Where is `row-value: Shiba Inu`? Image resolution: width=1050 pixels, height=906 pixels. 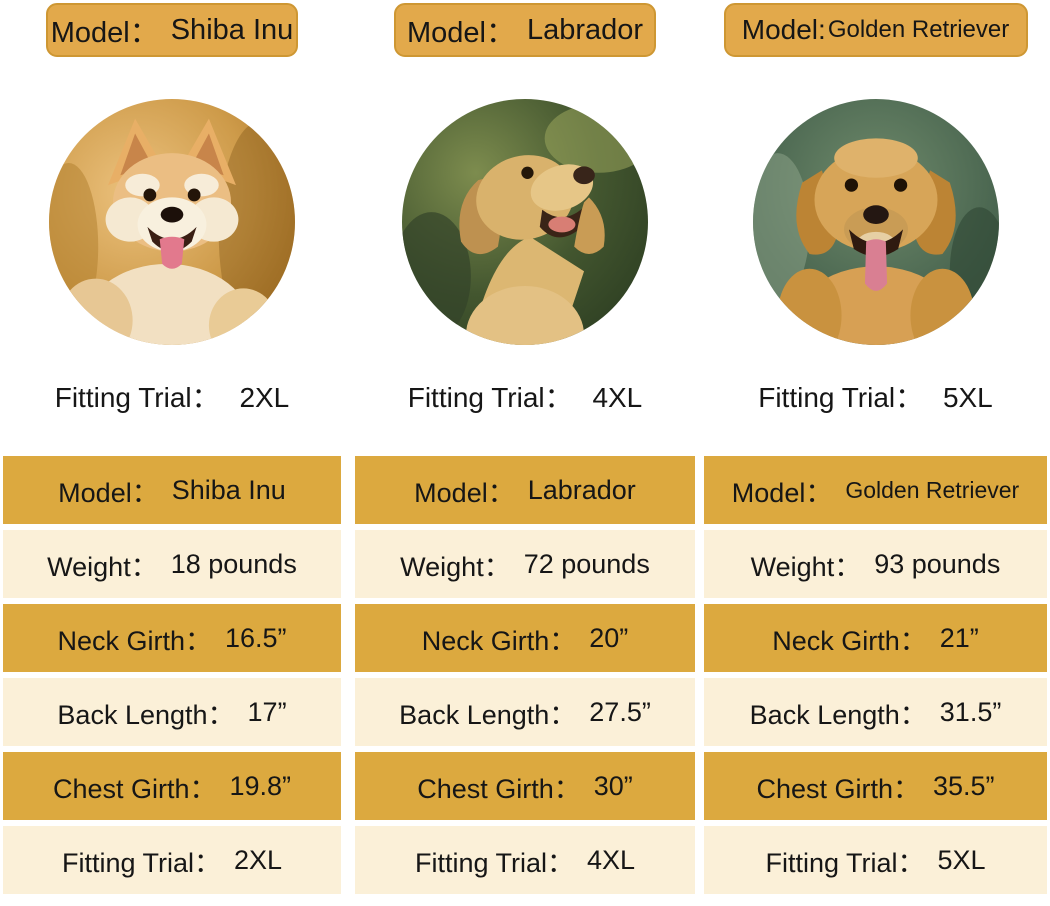
row-value: Shiba Inu is located at coordinates (228, 489).